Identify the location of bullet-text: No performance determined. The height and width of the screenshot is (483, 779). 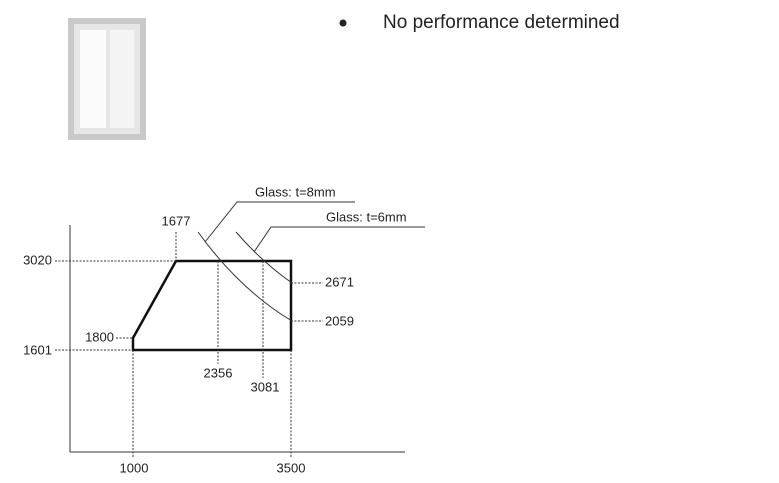
(501, 22).